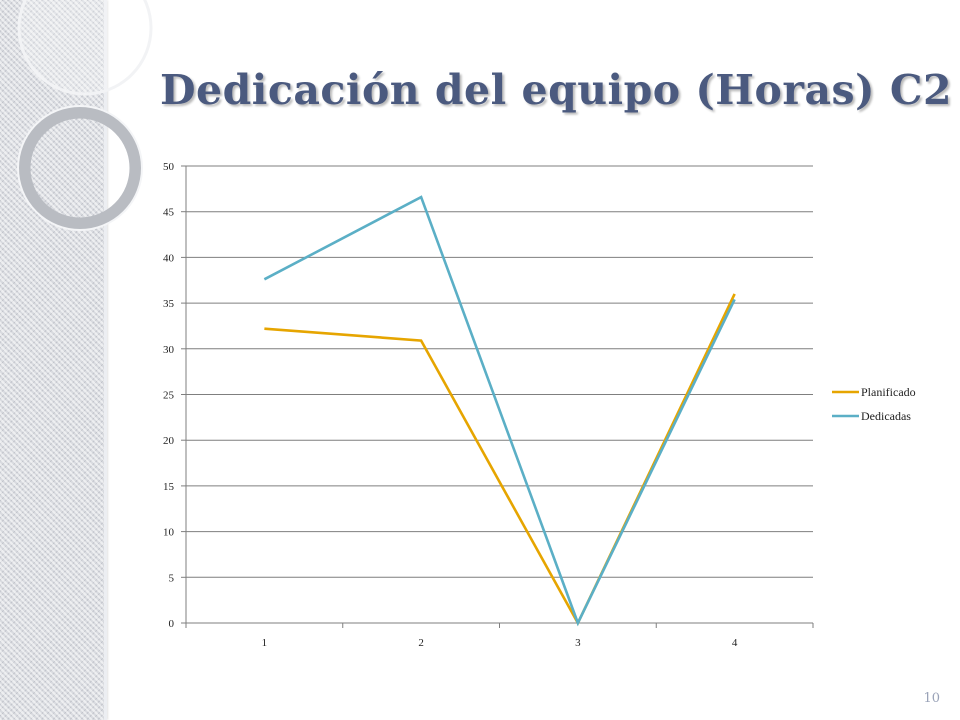  What do you see at coordinates (265, 643) in the screenshot?
I see `x-tick-label: 1` at bounding box center [265, 643].